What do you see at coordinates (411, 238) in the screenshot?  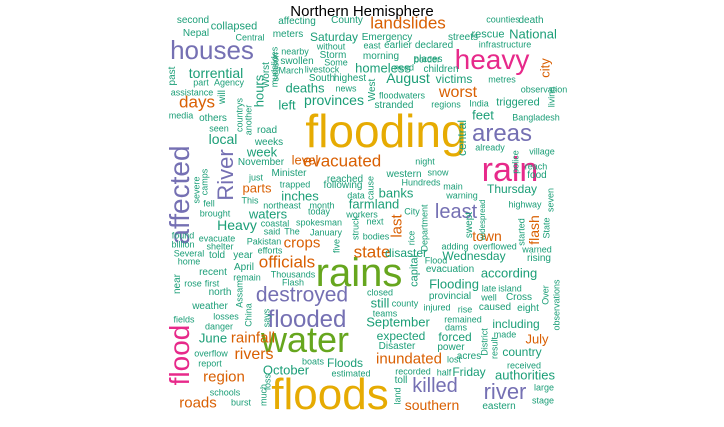 I see `cloud-word: rice` at bounding box center [411, 238].